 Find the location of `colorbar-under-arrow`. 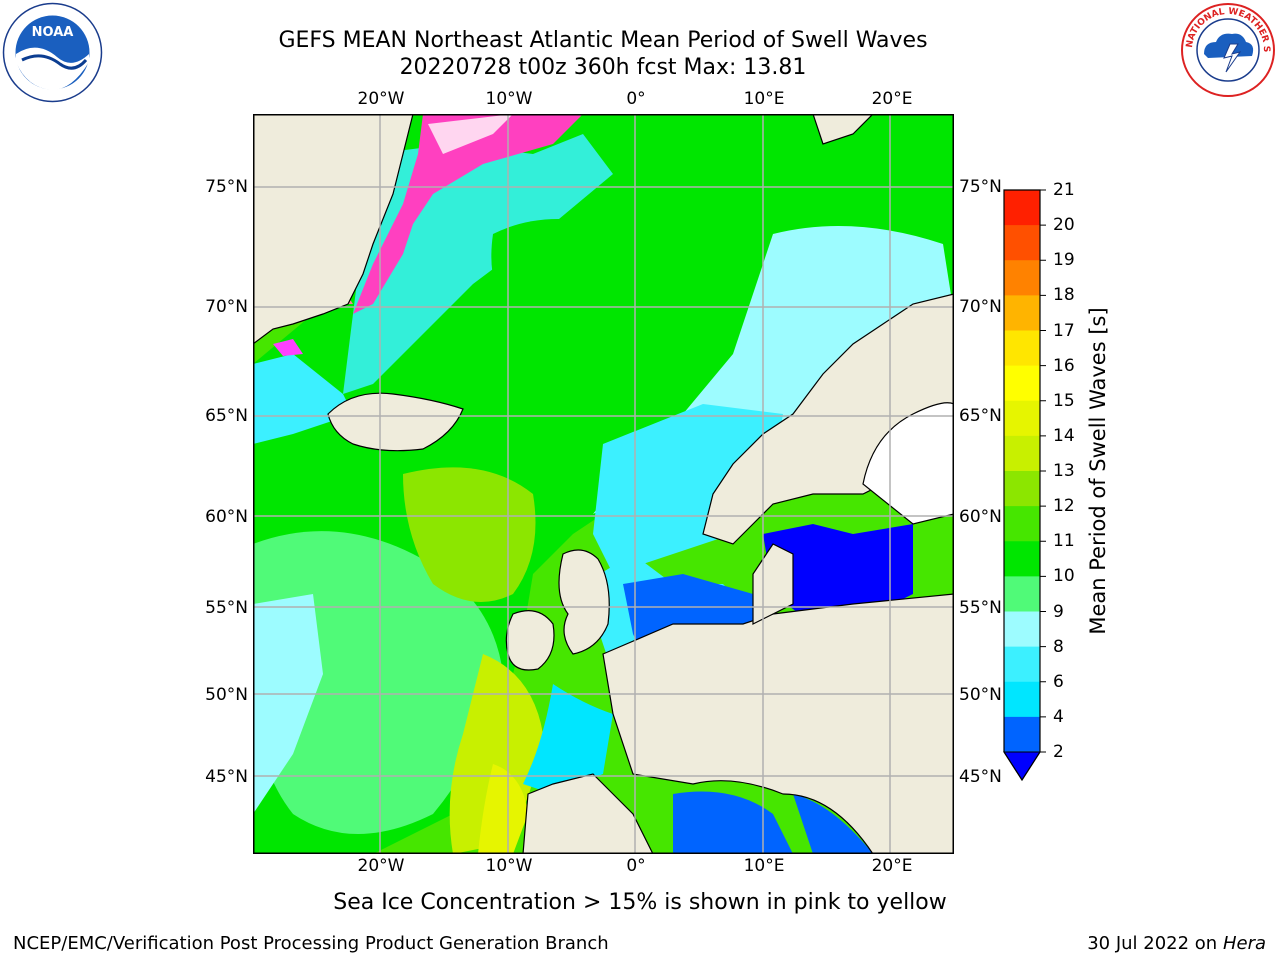

colorbar-under-arrow is located at coordinates (1022, 766).